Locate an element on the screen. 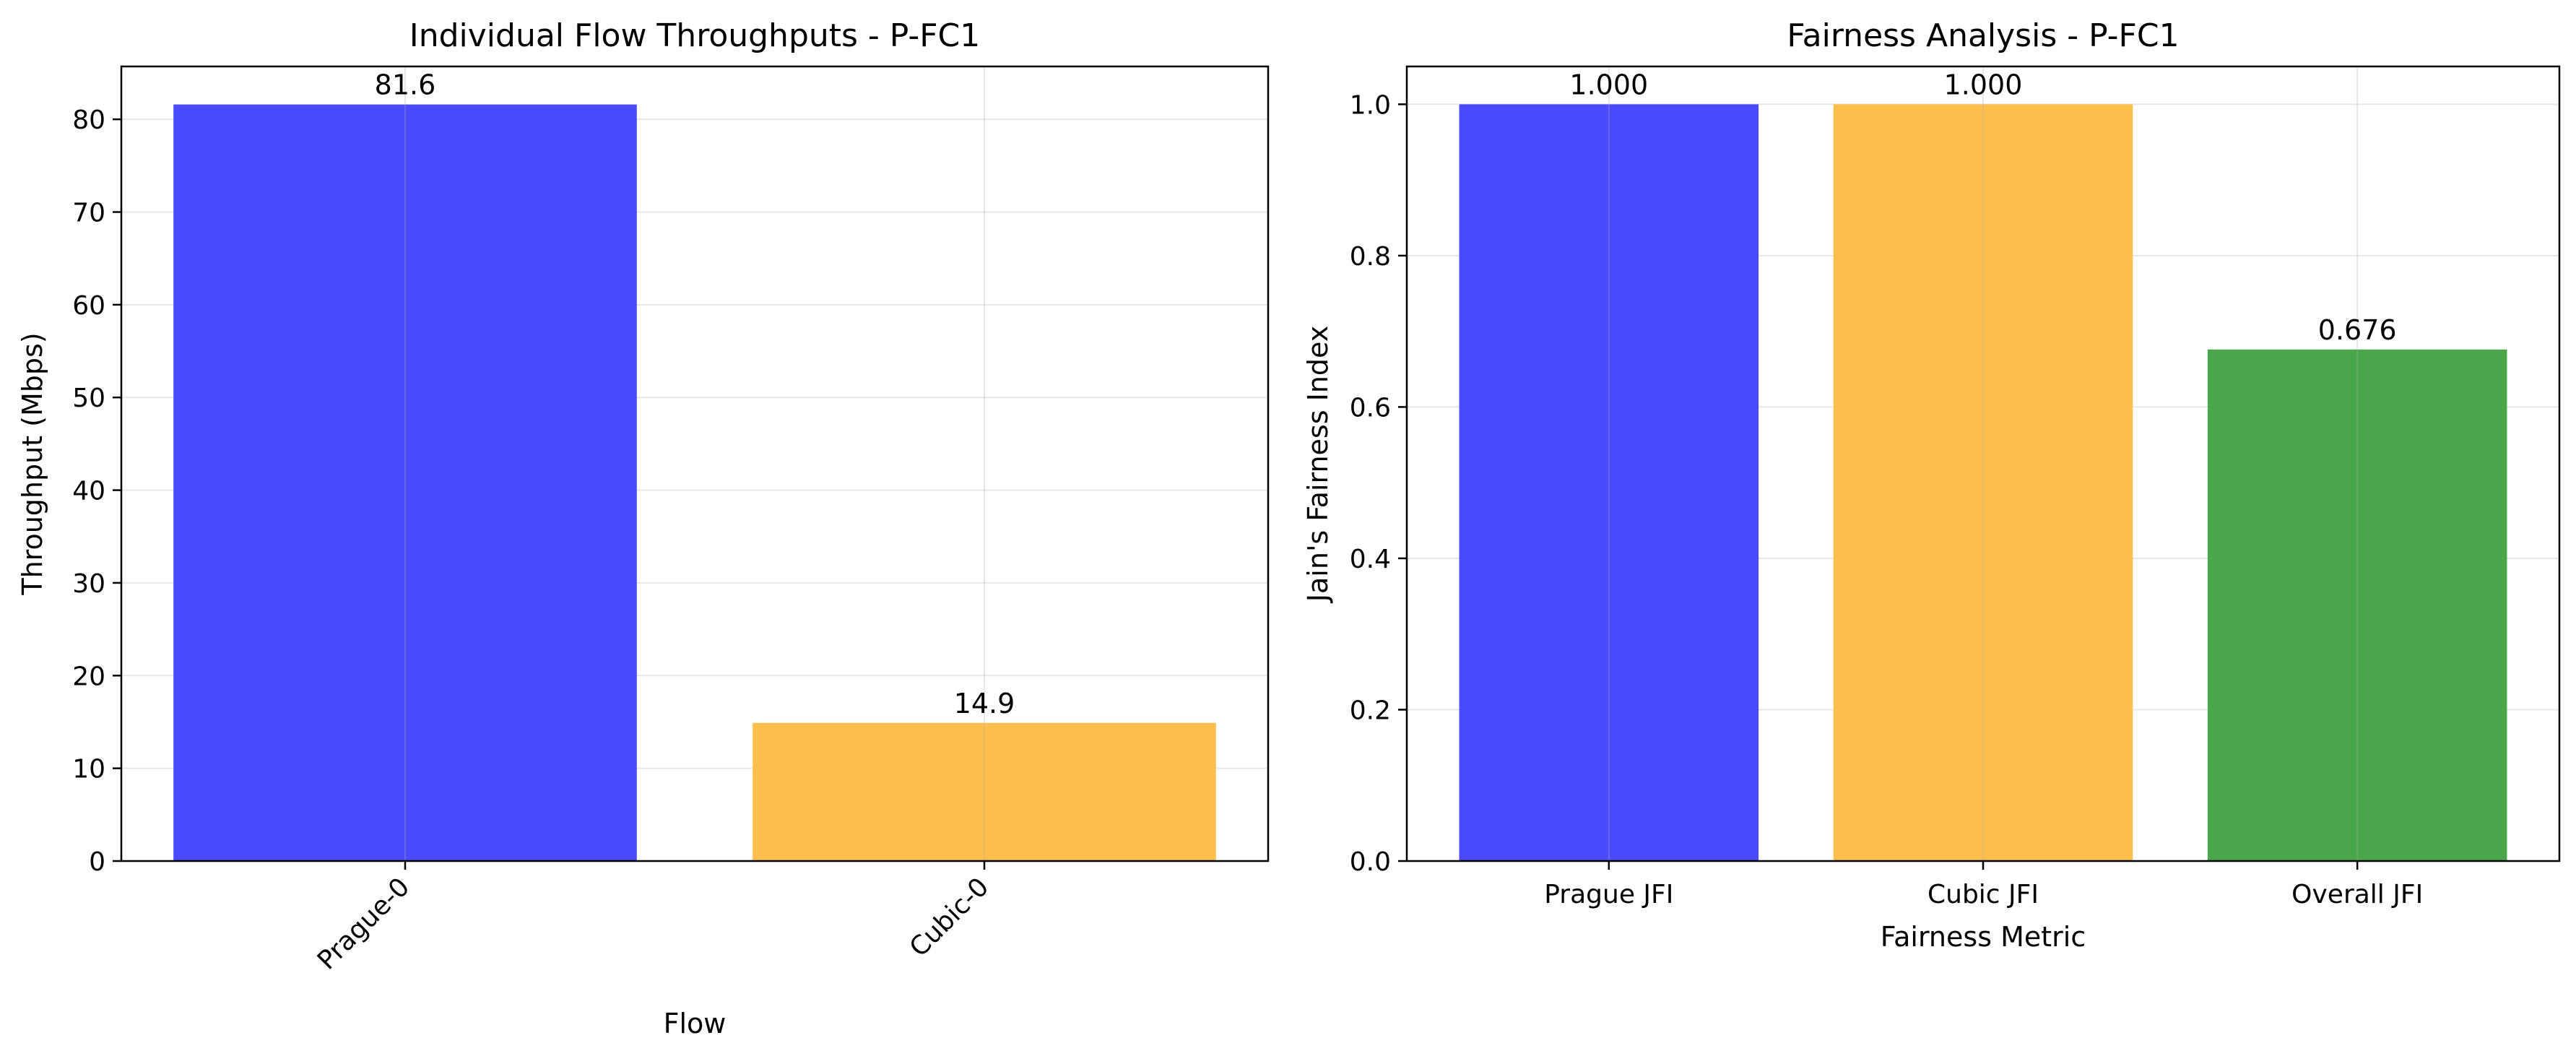 The image size is (2576, 1064). x-tick-label: Prague-0 is located at coordinates (363, 924).